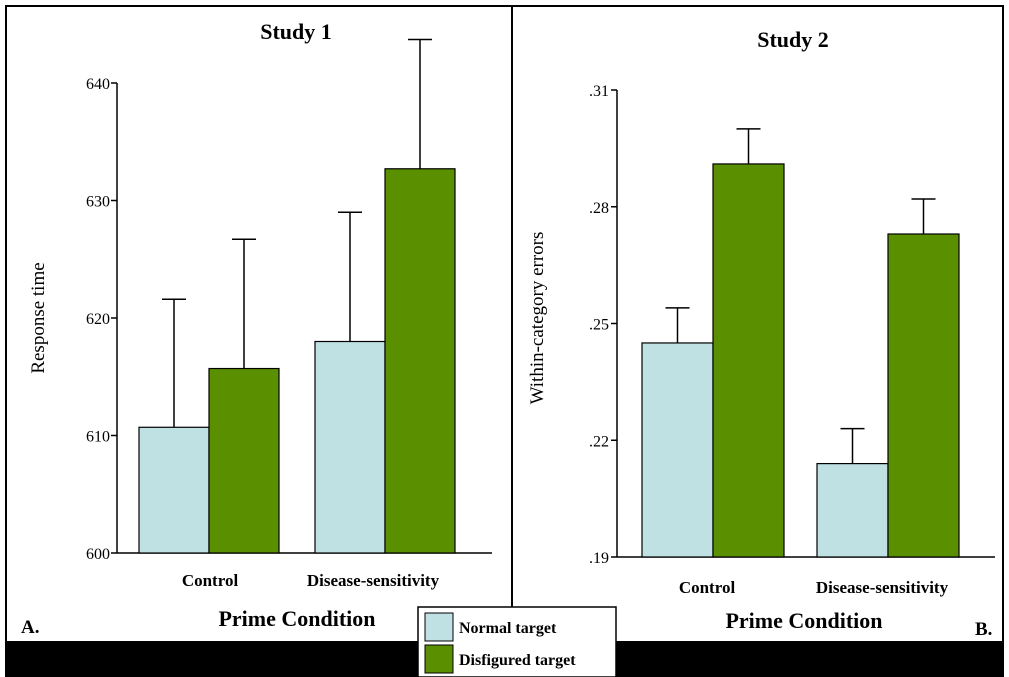  I want to click on legend-swatch-disfigured, so click(439, 659).